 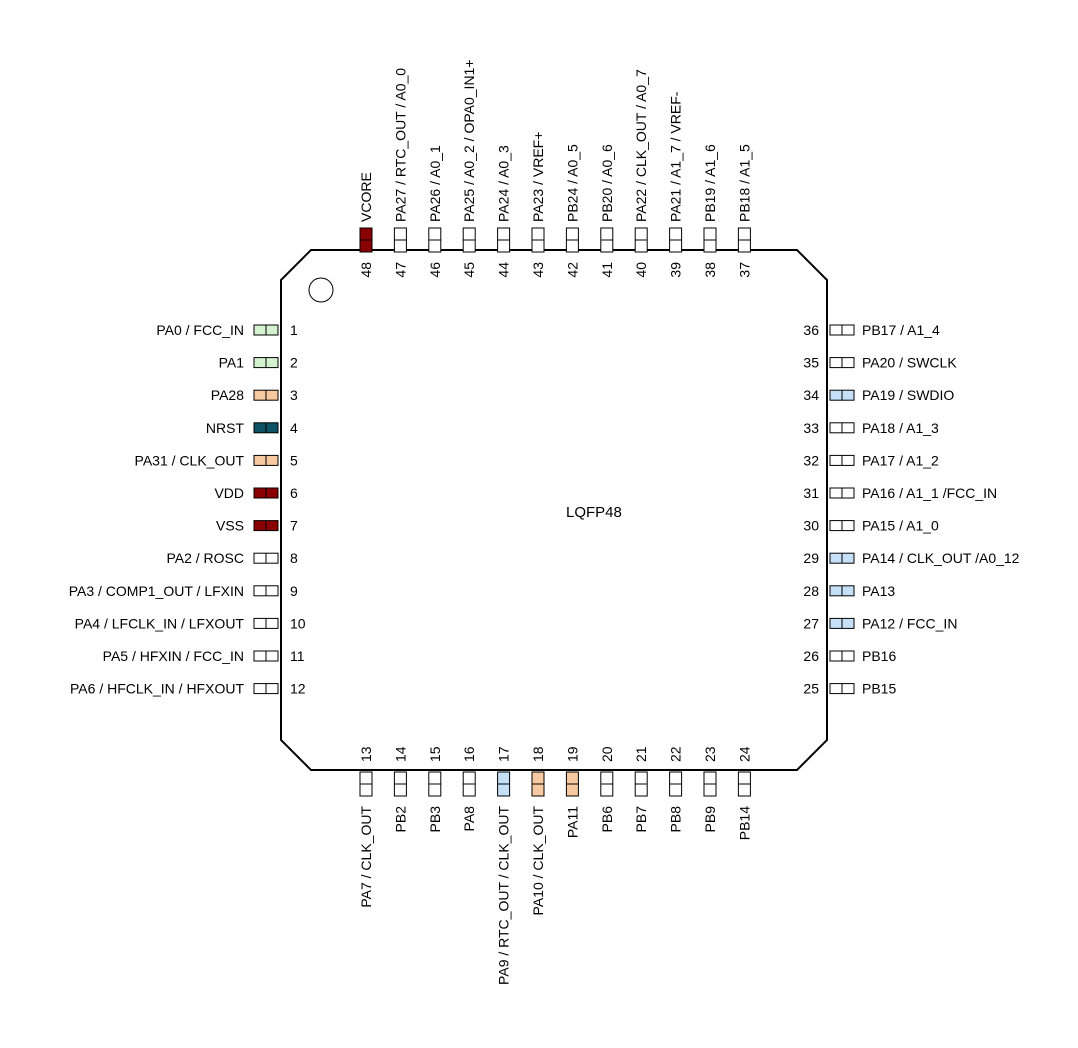 What do you see at coordinates (469, 140) in the screenshot?
I see `pin-label: PA25 / A0_2 / OPA0_IN1+` at bounding box center [469, 140].